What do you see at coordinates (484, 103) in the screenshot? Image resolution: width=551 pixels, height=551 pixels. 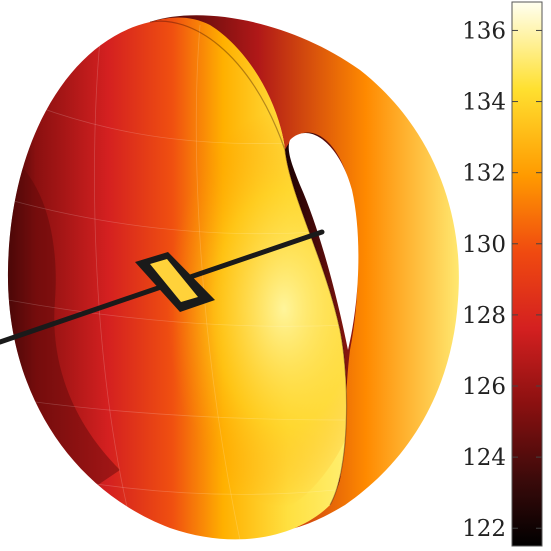 I see `colorbar-tick-label: 134` at bounding box center [484, 103].